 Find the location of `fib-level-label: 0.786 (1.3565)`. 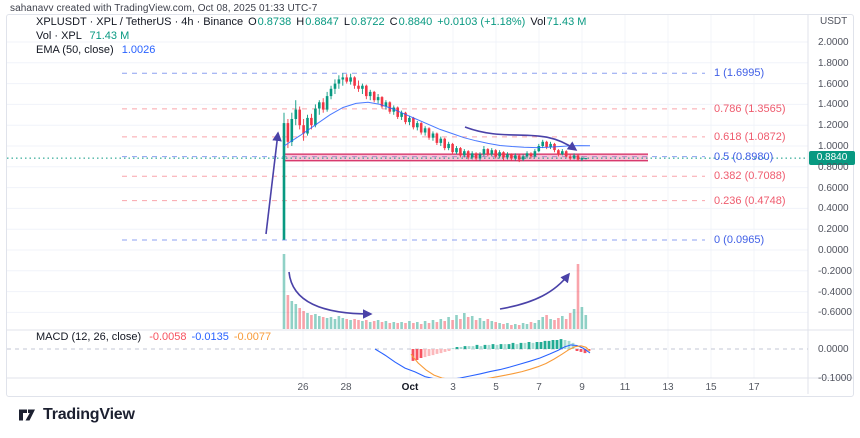

fib-level-label: 0.786 (1.3565) is located at coordinates (750, 109).